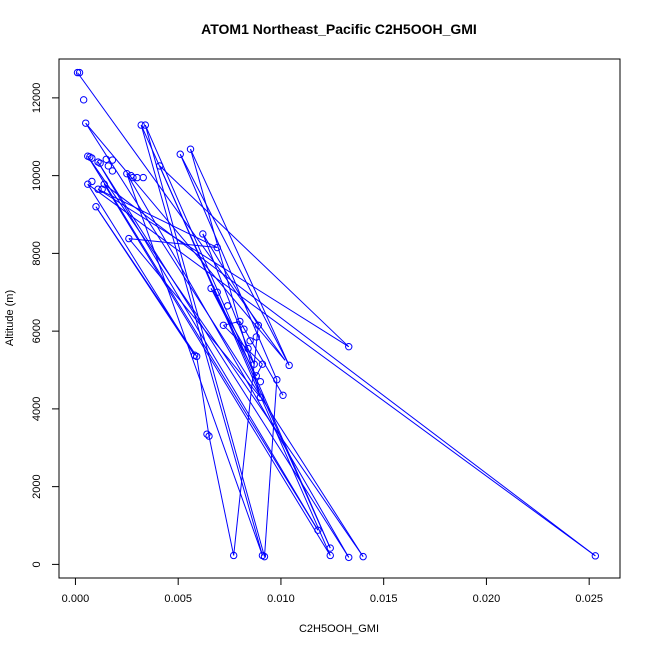 The width and height of the screenshot is (650, 650). I want to click on x-tick-label: 0.005, so click(178, 599).